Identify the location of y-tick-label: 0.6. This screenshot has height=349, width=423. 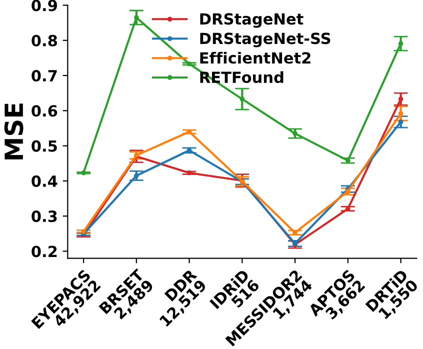
(45, 111).